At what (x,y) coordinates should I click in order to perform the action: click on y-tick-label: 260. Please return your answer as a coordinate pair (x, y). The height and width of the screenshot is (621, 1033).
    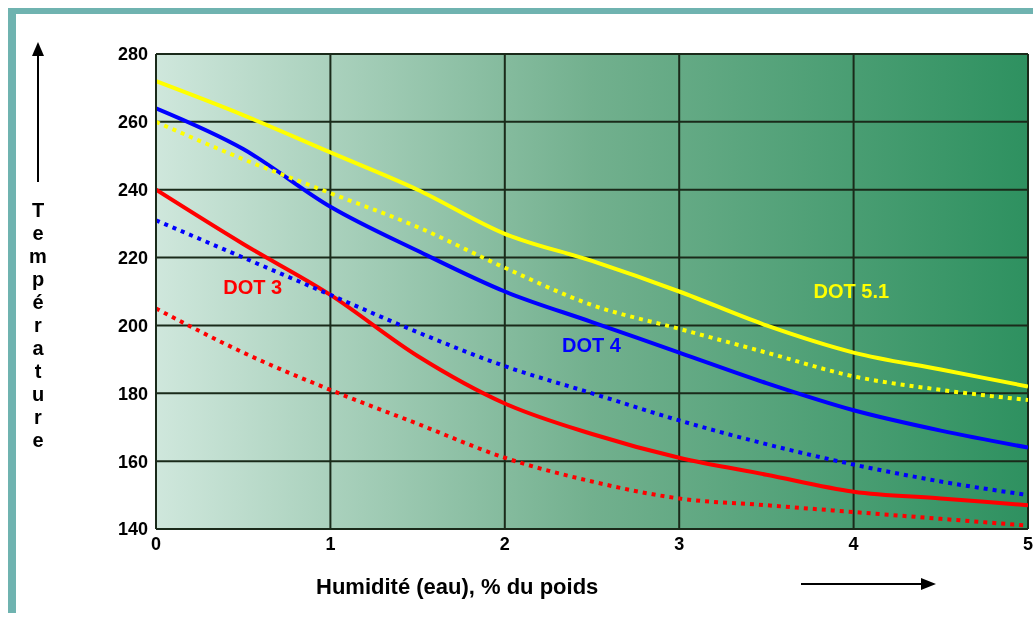
    Looking at the image, I should click on (132, 122).